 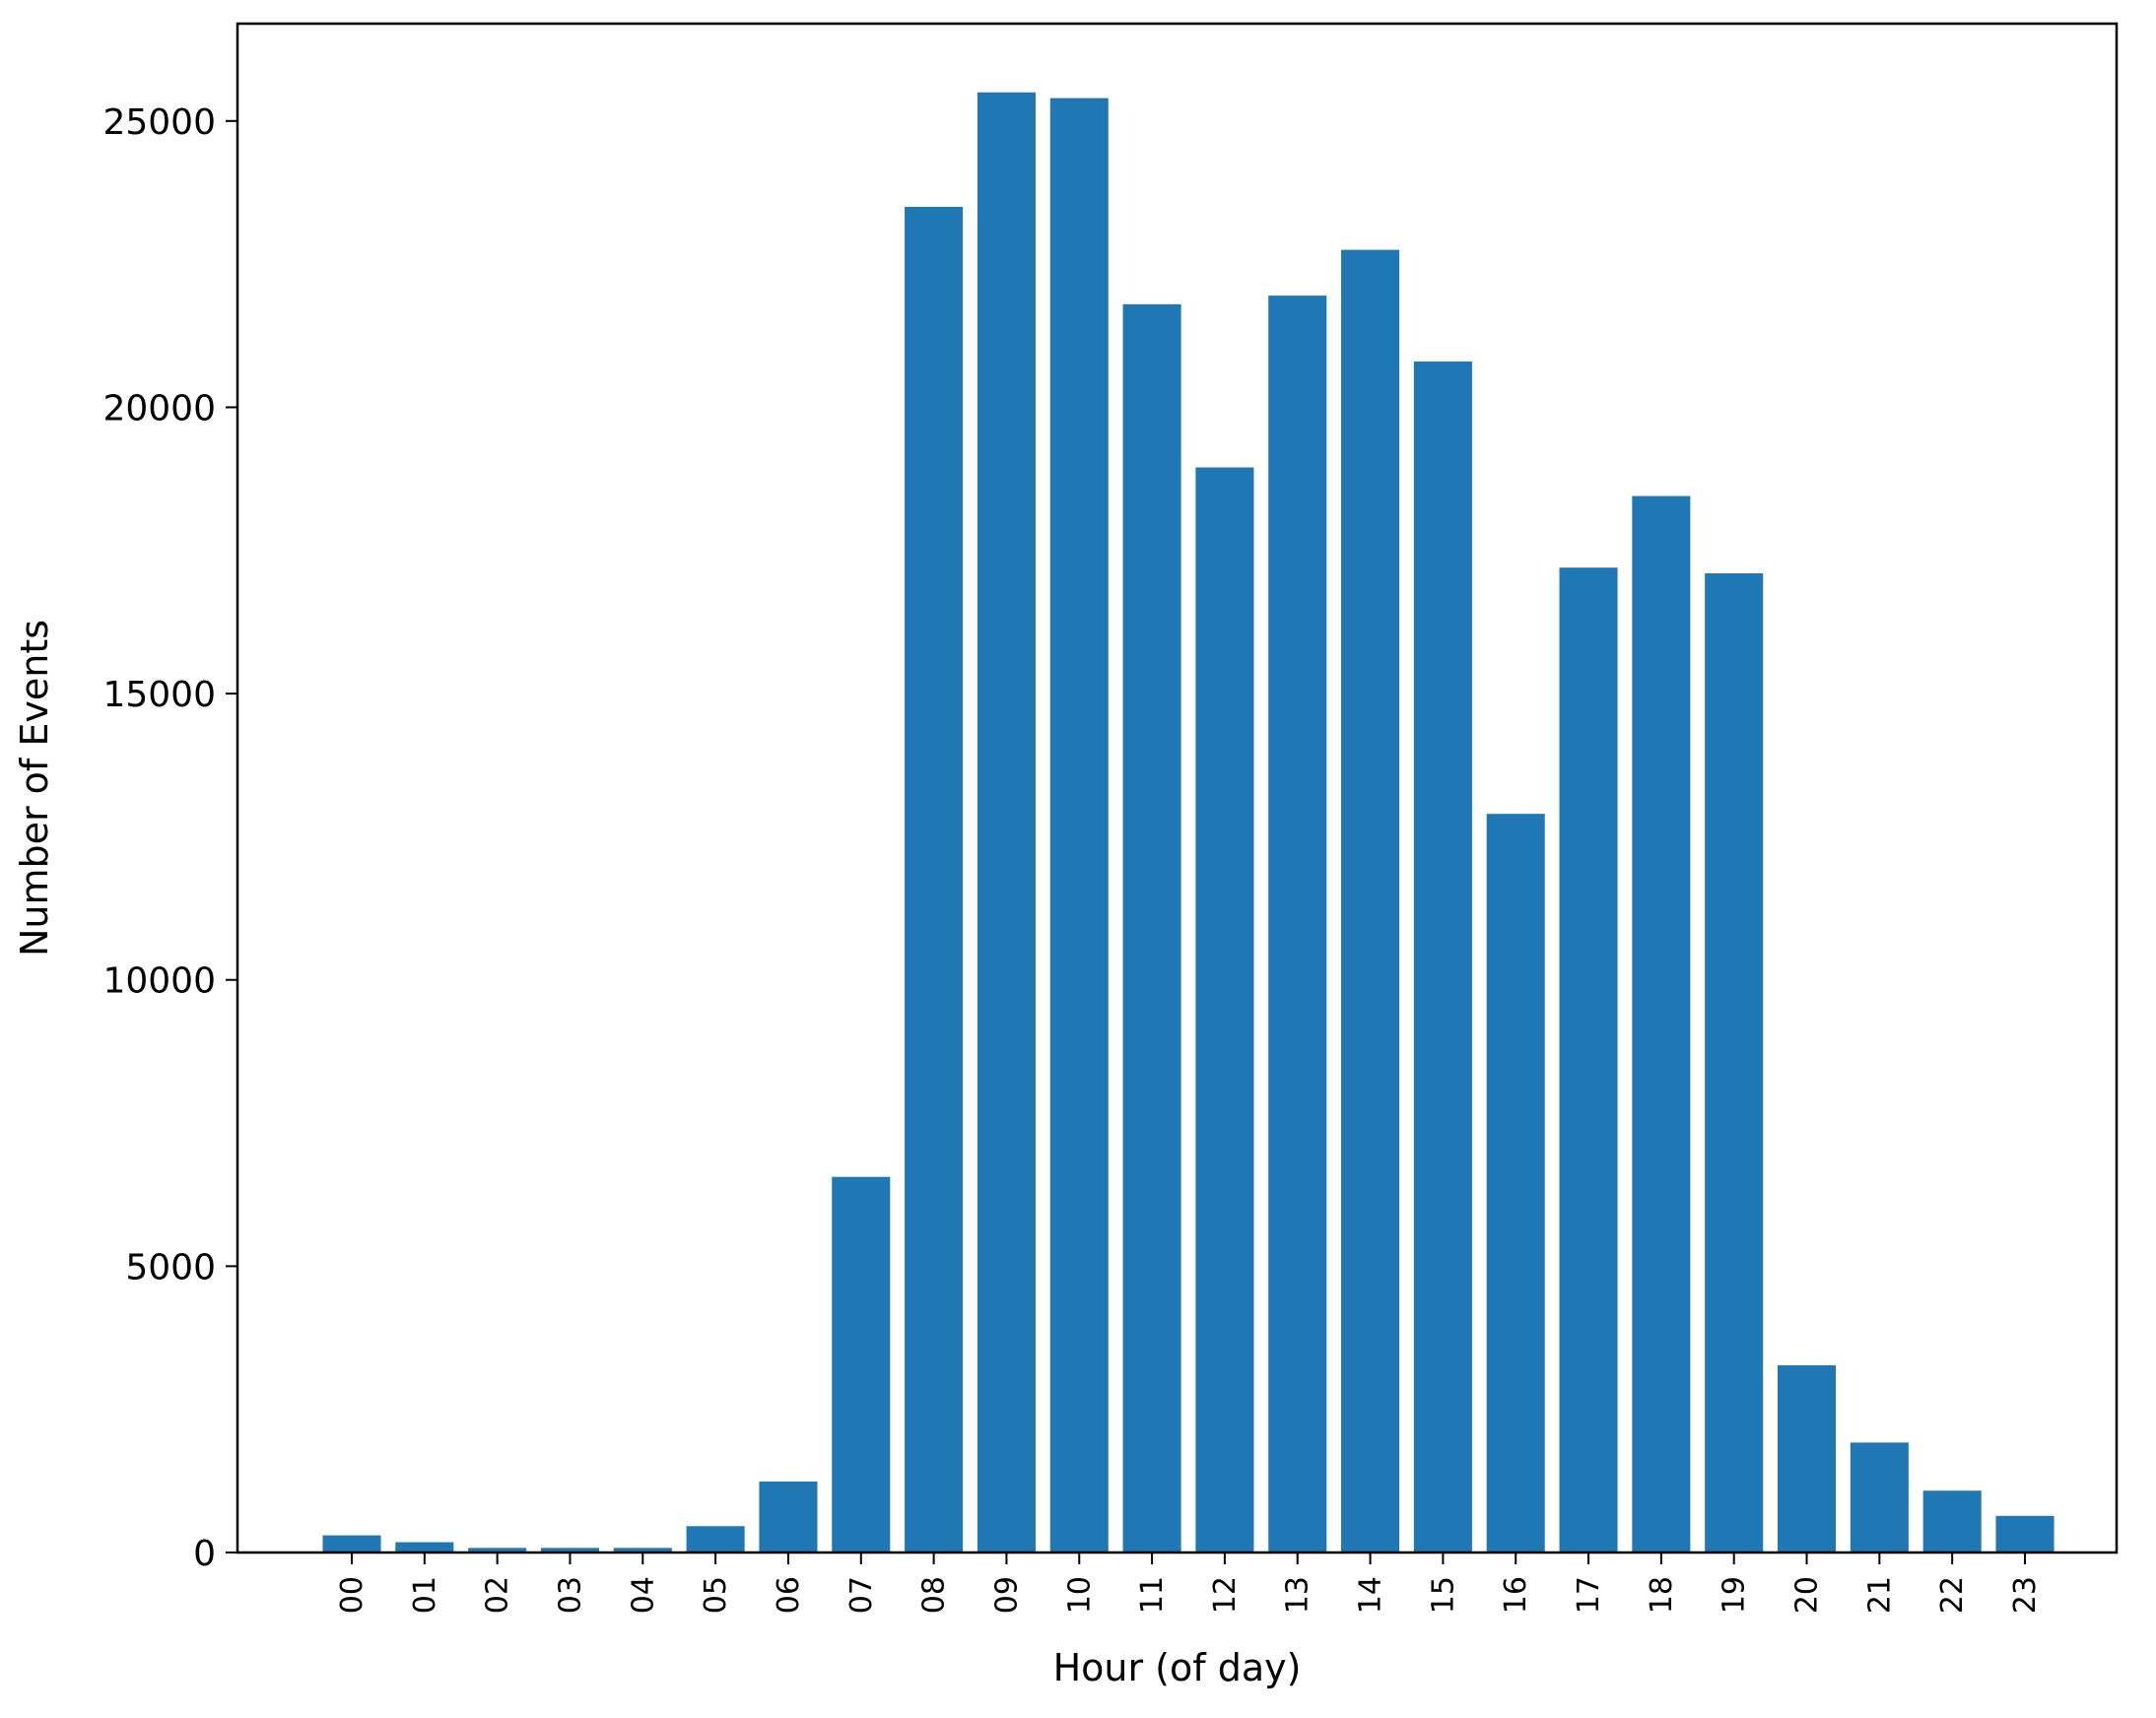 I want to click on x-tick-label: 11, so click(x=1152, y=1595).